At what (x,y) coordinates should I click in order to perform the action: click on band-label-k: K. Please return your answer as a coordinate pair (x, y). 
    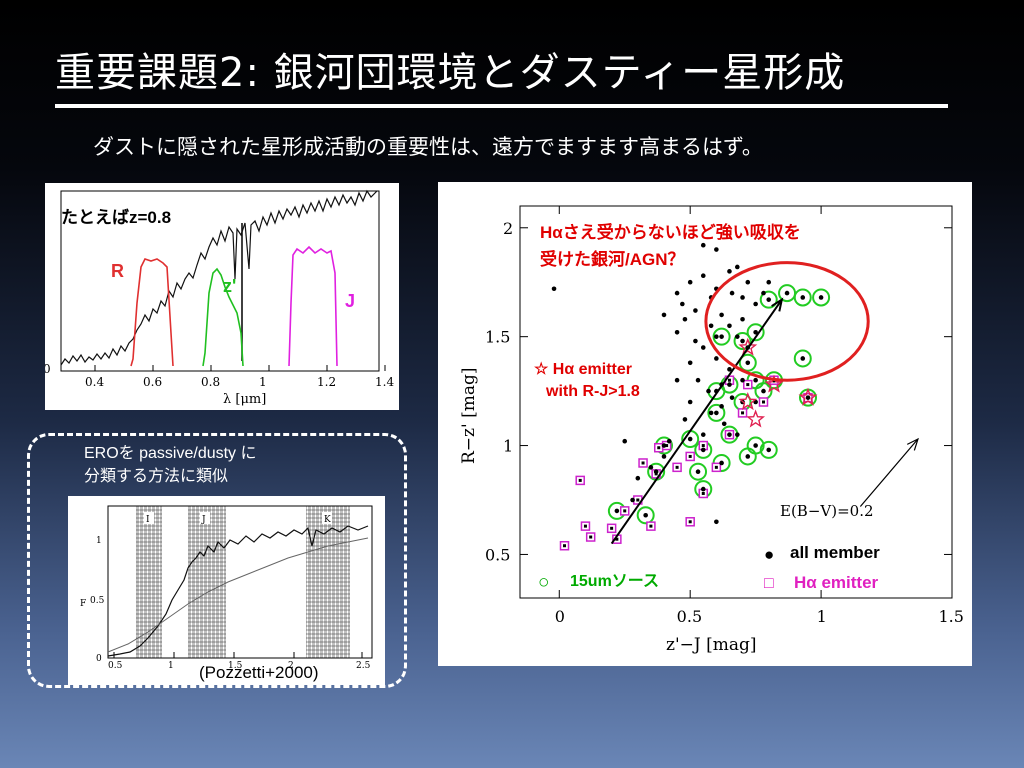
    Looking at the image, I should click on (327, 520).